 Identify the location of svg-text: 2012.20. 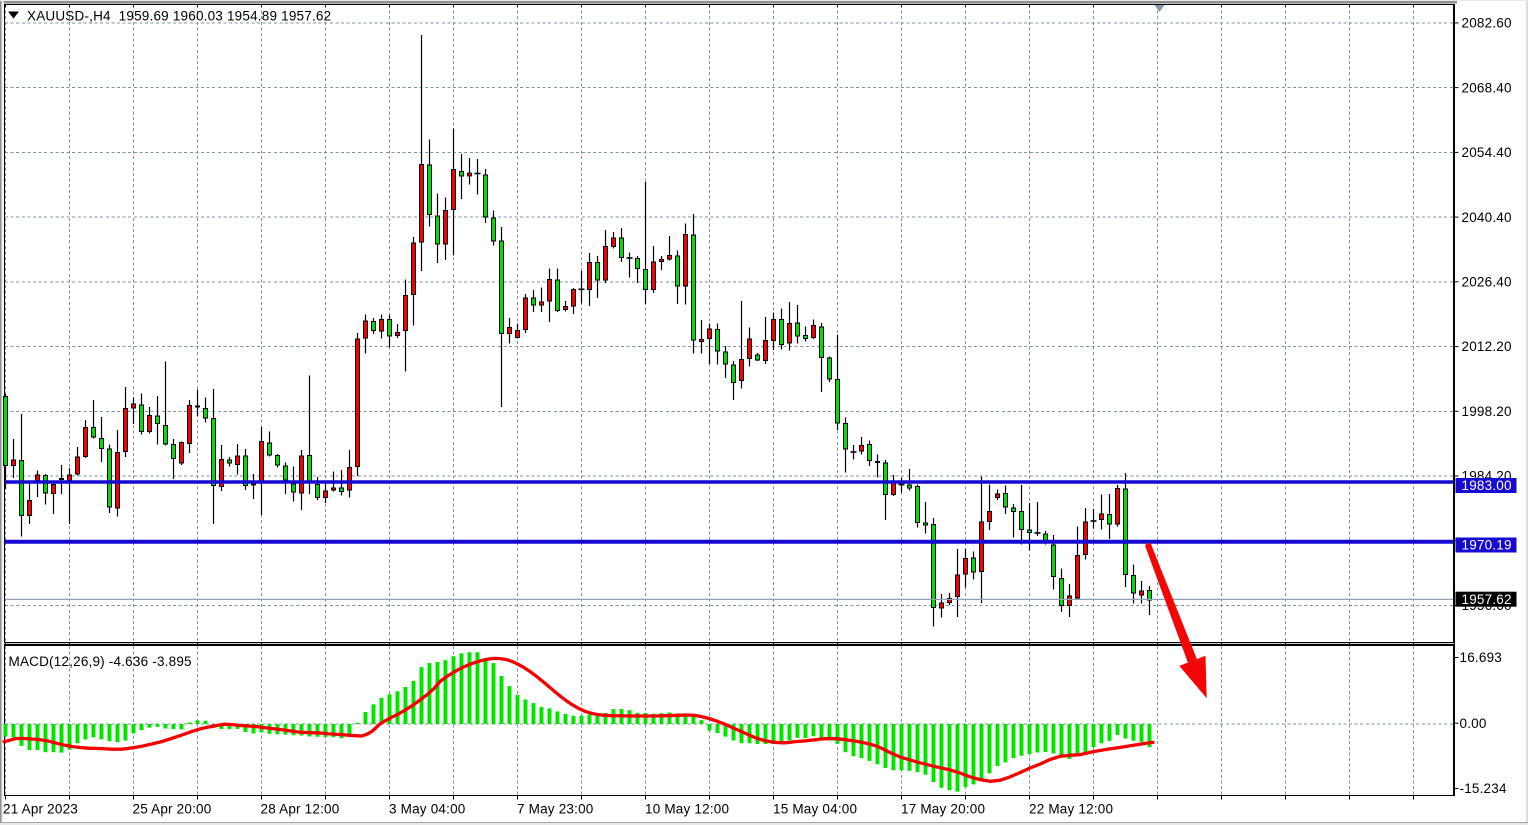
(1487, 346).